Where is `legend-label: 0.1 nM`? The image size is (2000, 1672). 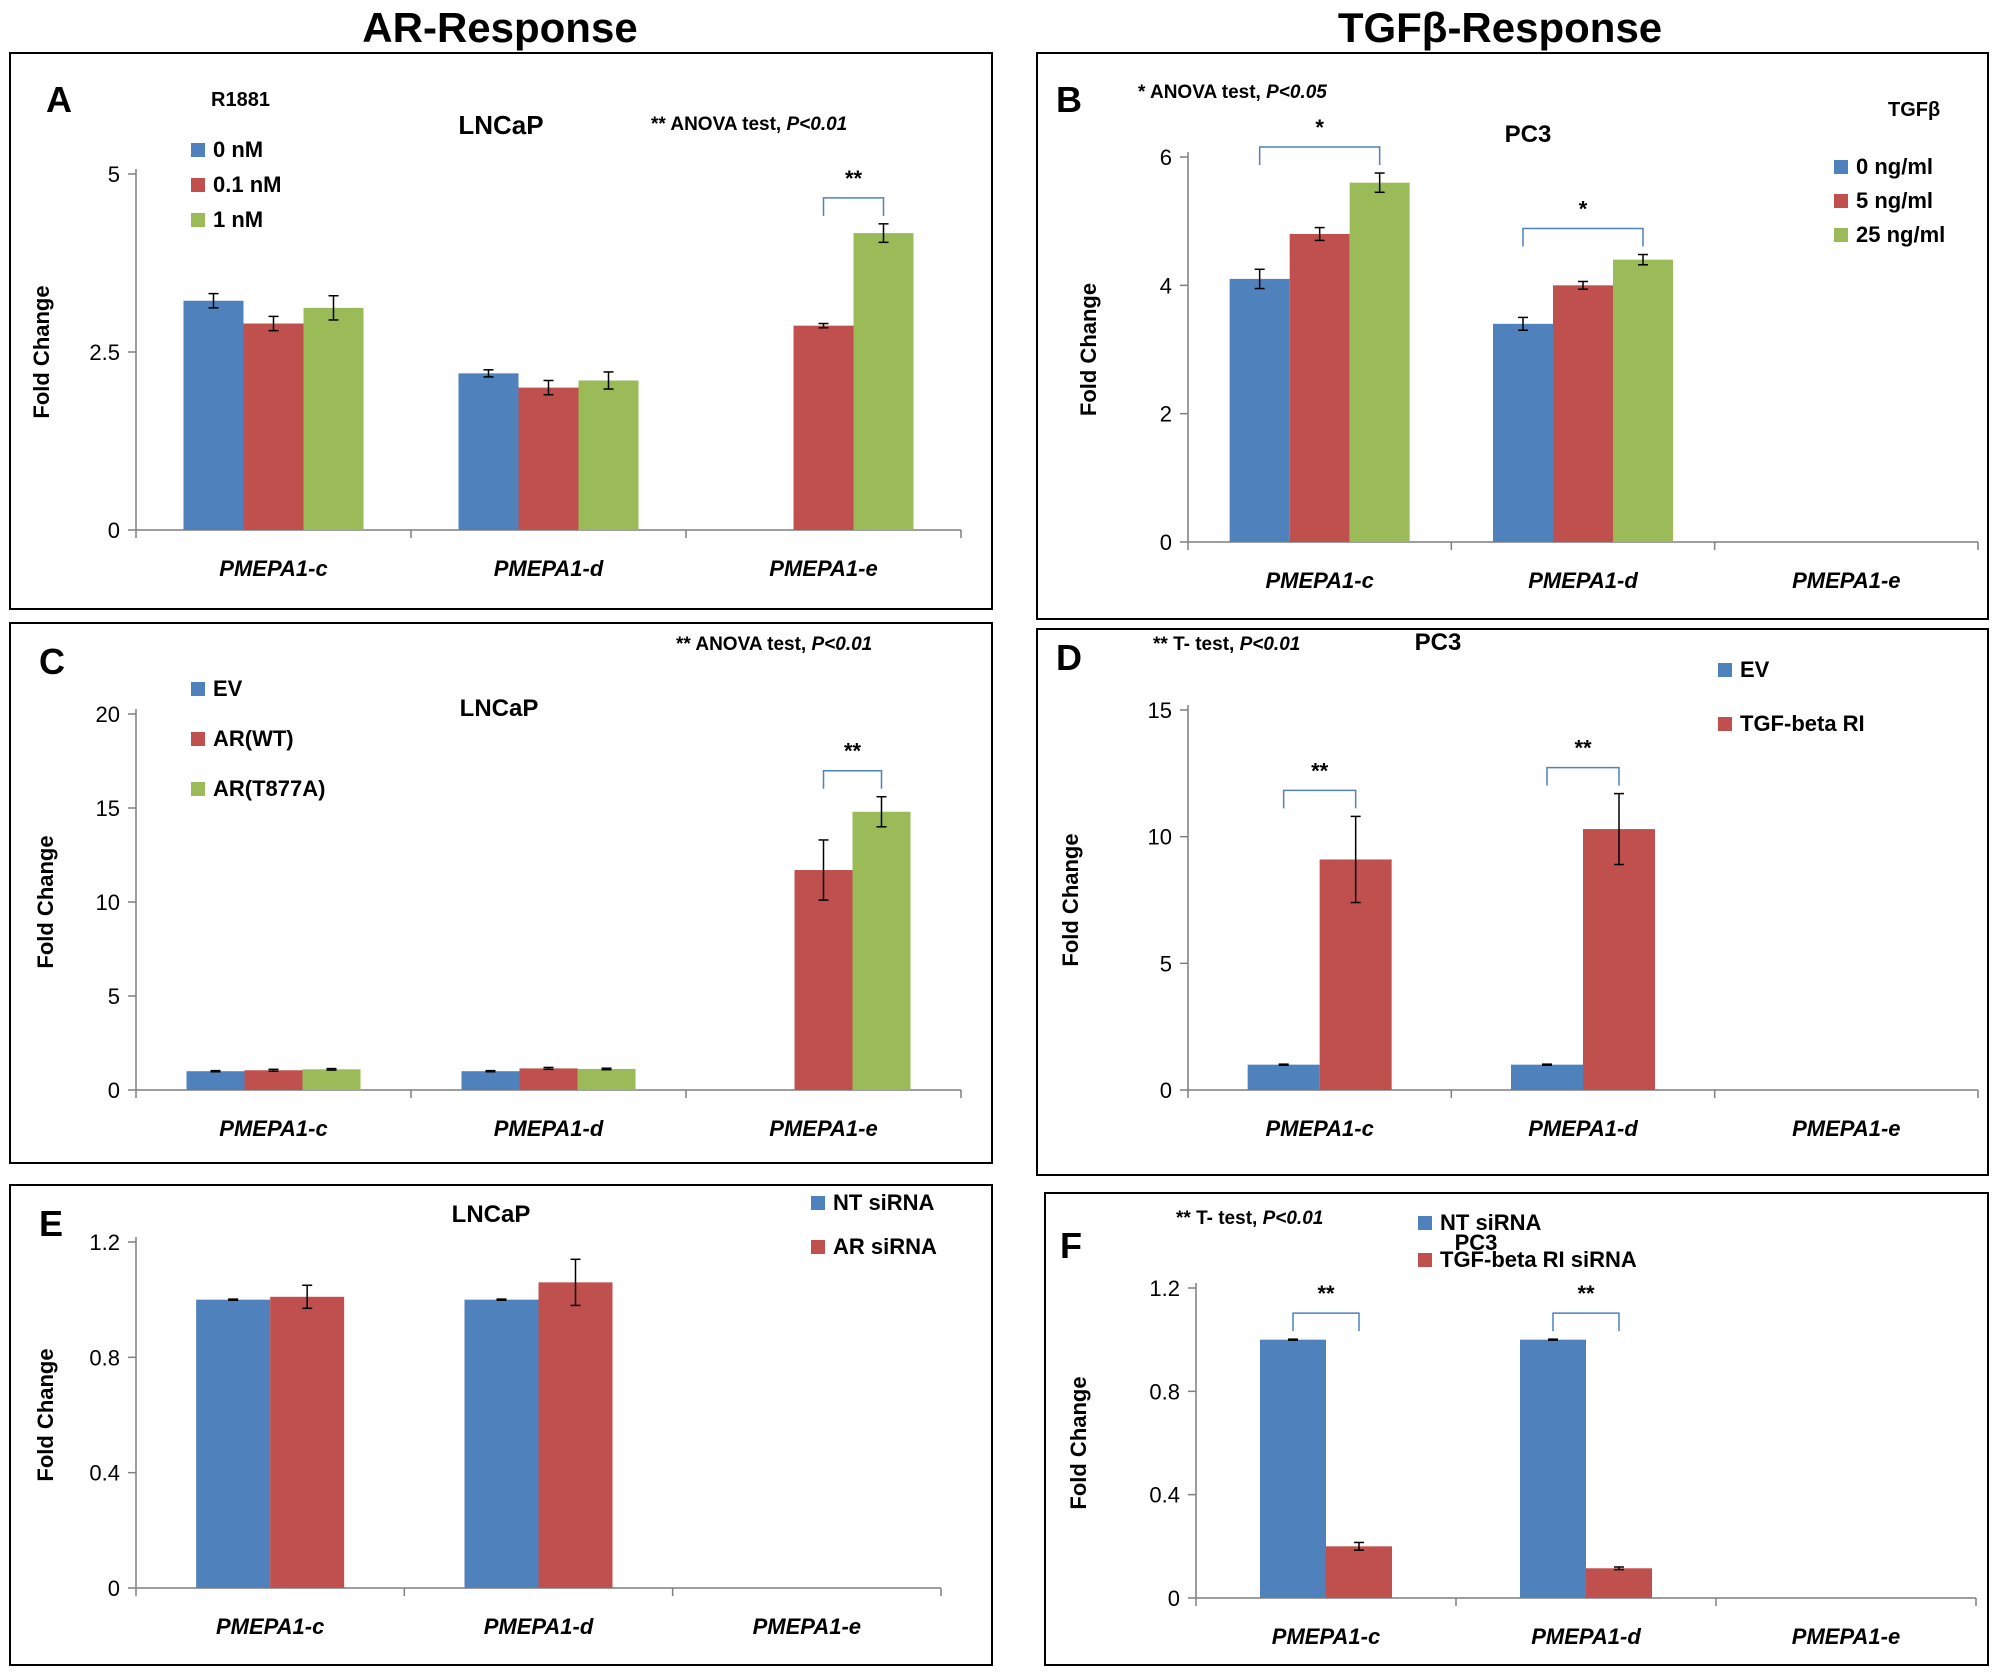 legend-label: 0.1 nM is located at coordinates (247, 184).